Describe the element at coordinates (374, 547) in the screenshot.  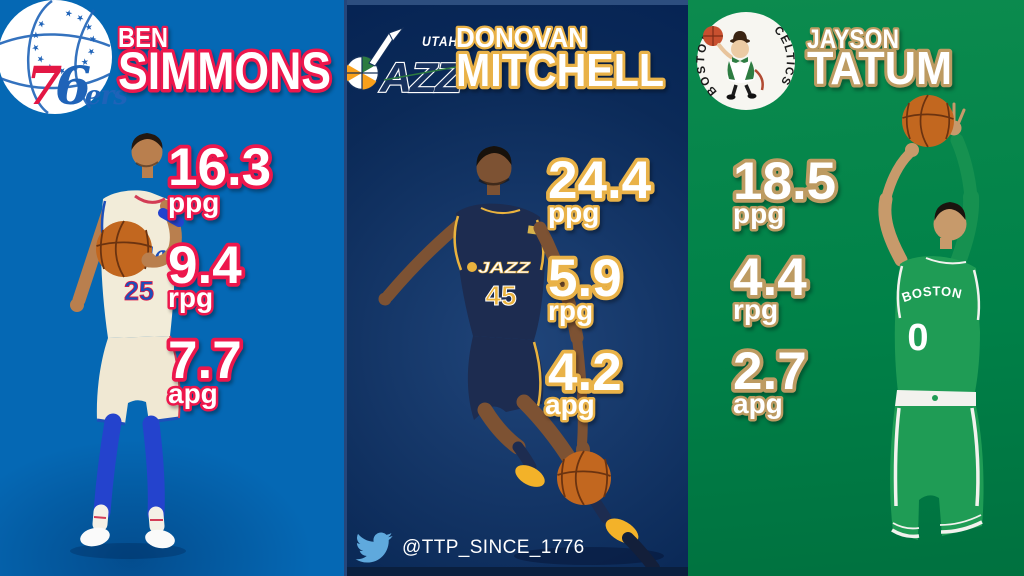
I see `twitter-icon` at that location.